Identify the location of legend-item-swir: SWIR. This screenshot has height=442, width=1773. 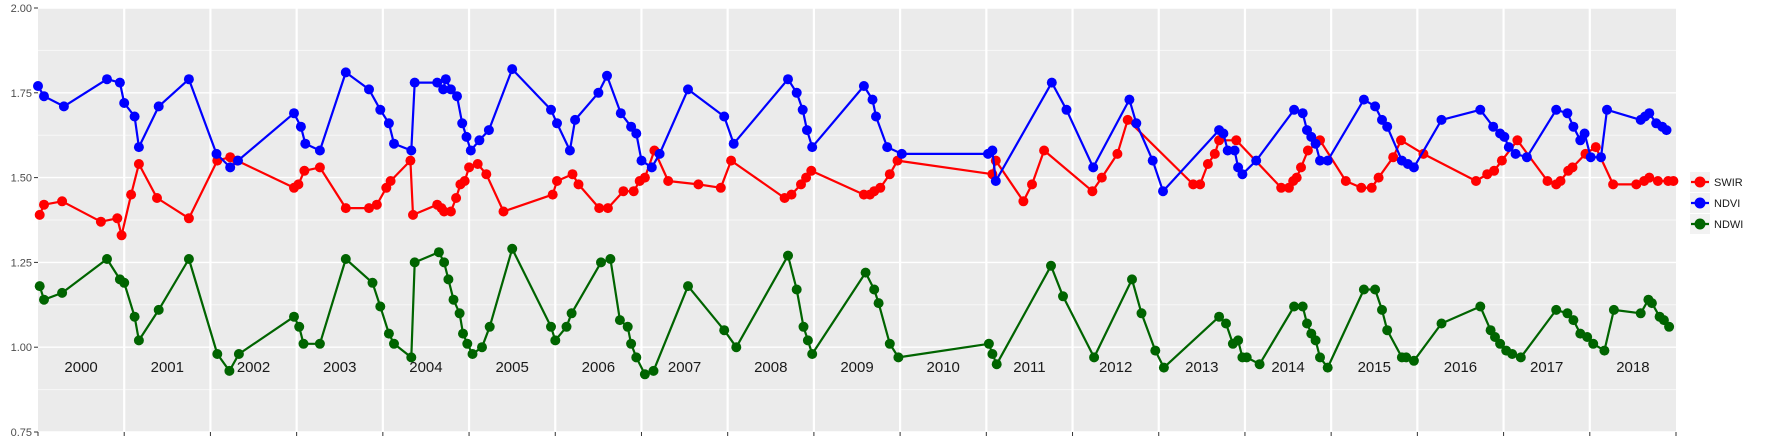
(1716, 182).